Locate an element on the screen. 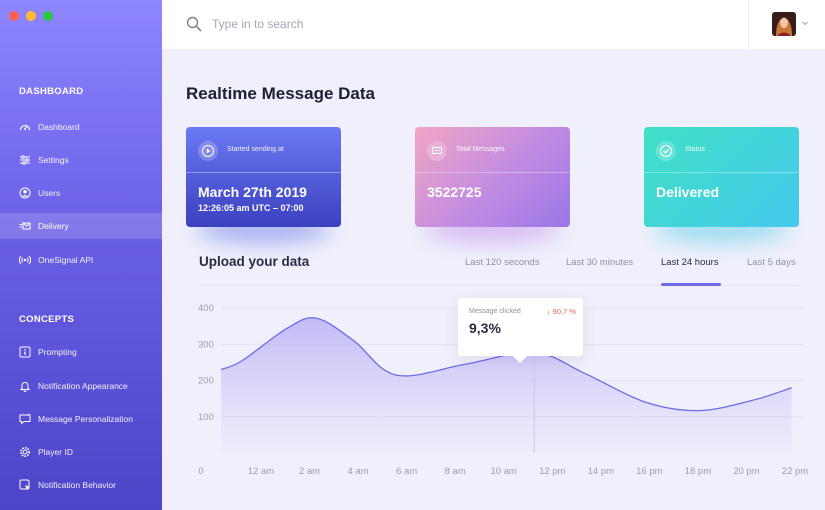 This screenshot has height=510, width=825. status-card: Status Delivered is located at coordinates (721, 177).